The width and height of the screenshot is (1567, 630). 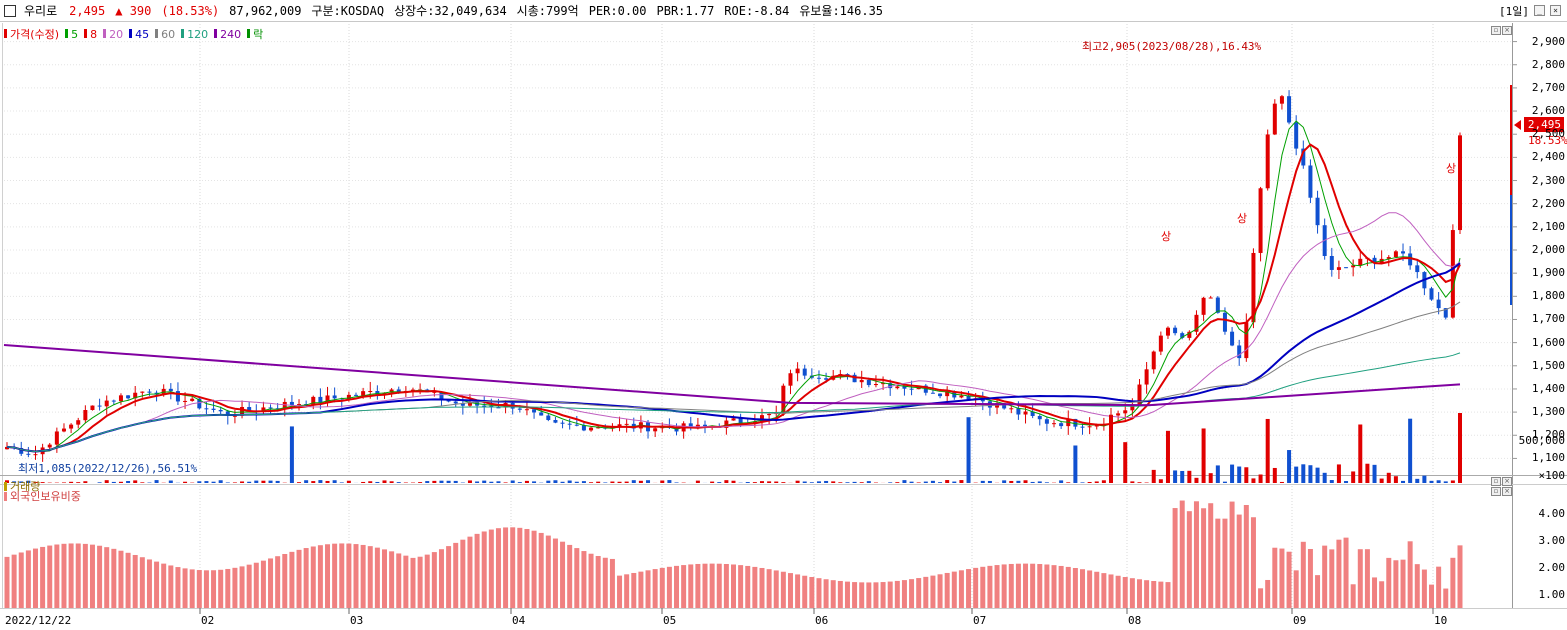 I want to click on volume-pane-close-icon: ×, so click(x=1507, y=481).